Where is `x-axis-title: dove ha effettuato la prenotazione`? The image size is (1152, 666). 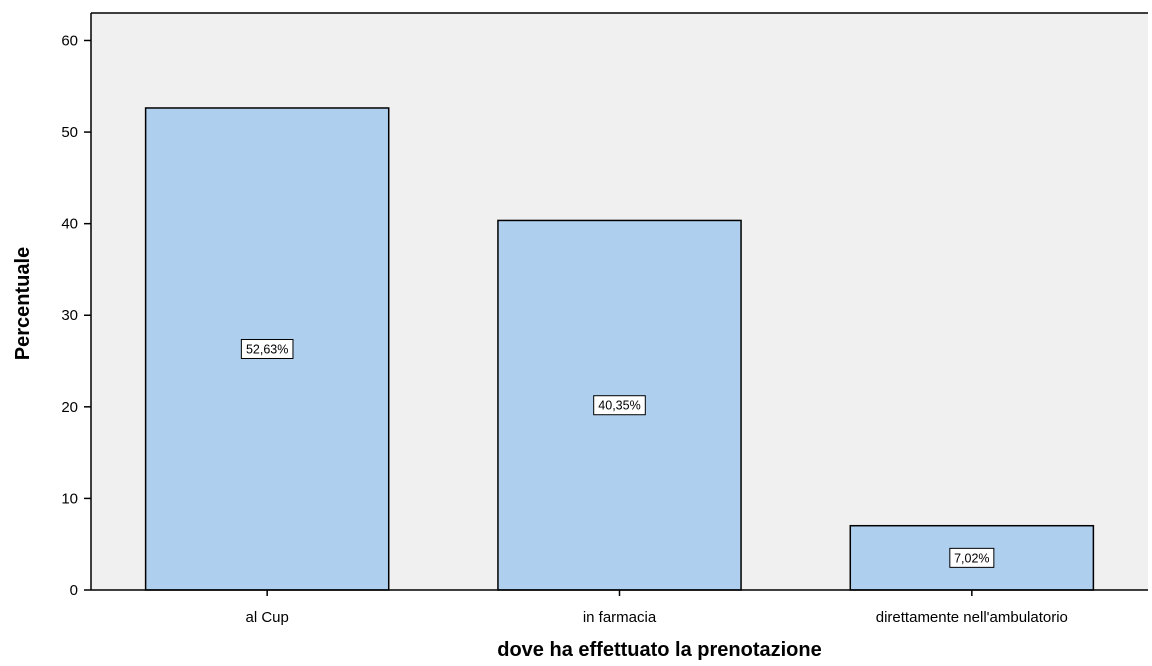 x-axis-title: dove ha effettuato la prenotazione is located at coordinates (659, 650).